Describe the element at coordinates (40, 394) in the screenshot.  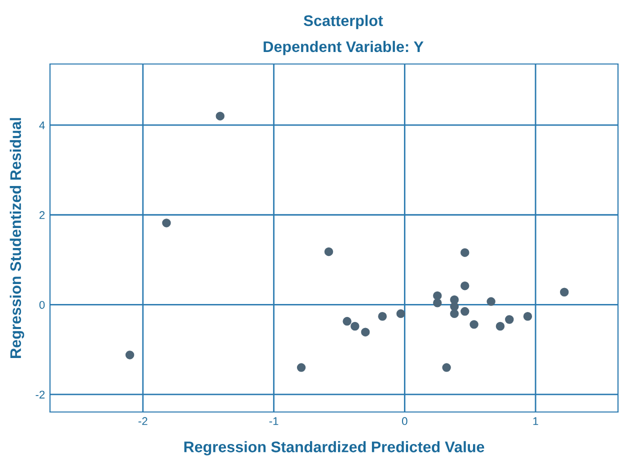
I see `y-tick-label: -2` at that location.